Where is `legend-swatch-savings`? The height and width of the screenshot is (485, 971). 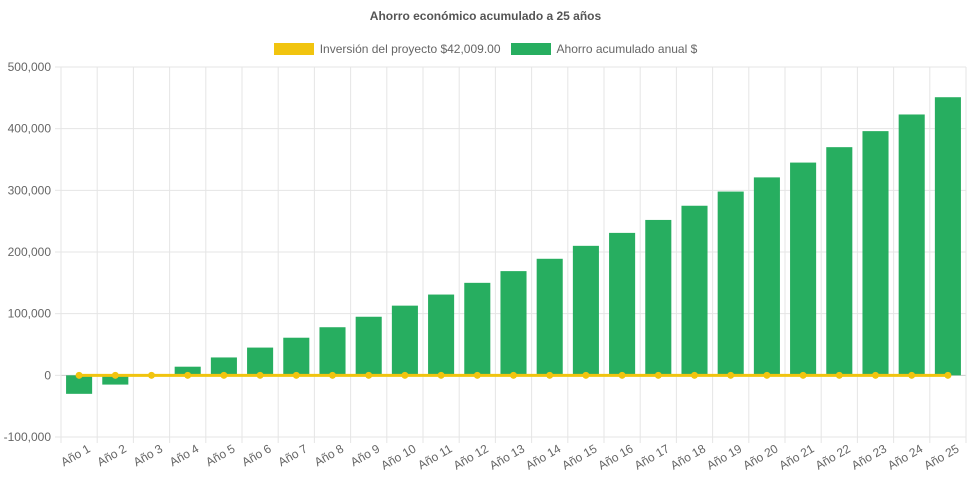 legend-swatch-savings is located at coordinates (530, 49).